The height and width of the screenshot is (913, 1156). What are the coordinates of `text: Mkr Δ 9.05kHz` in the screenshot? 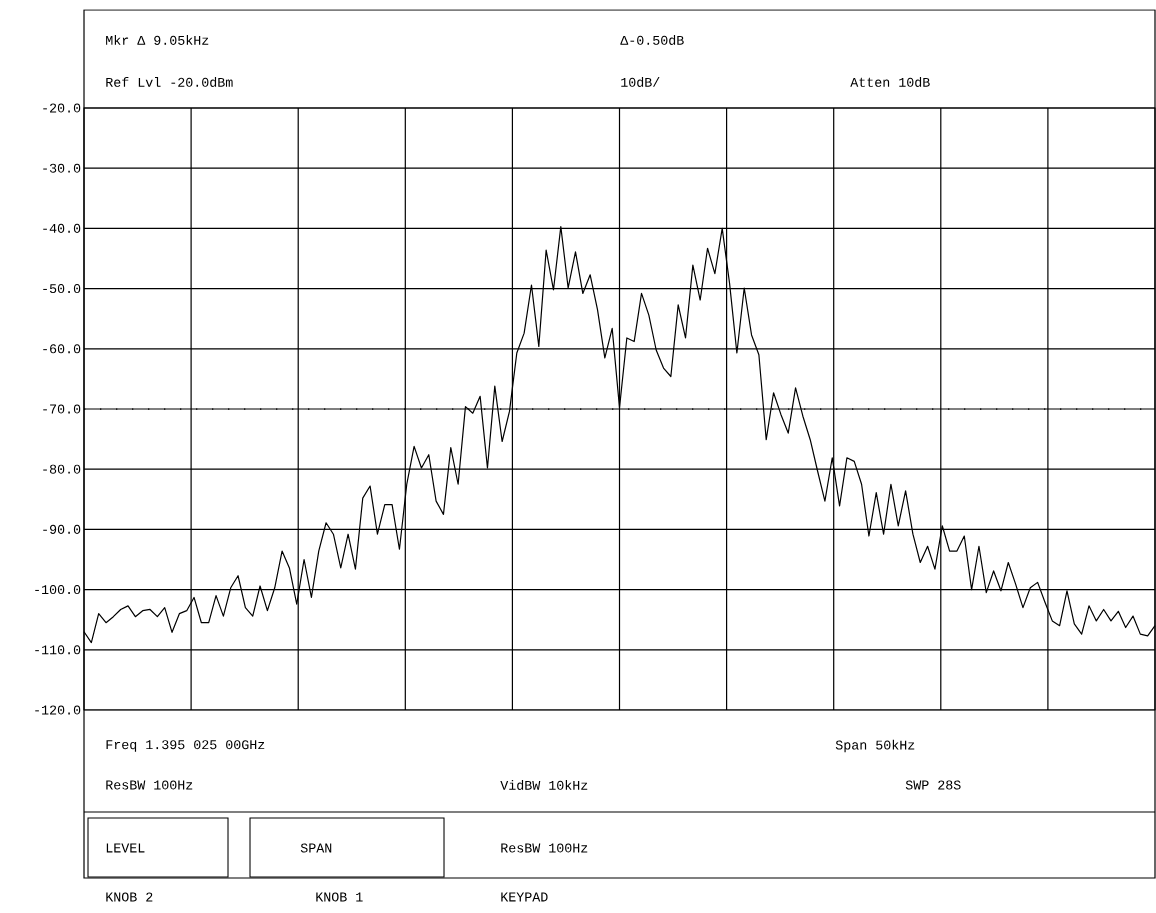 It's located at (157, 40).